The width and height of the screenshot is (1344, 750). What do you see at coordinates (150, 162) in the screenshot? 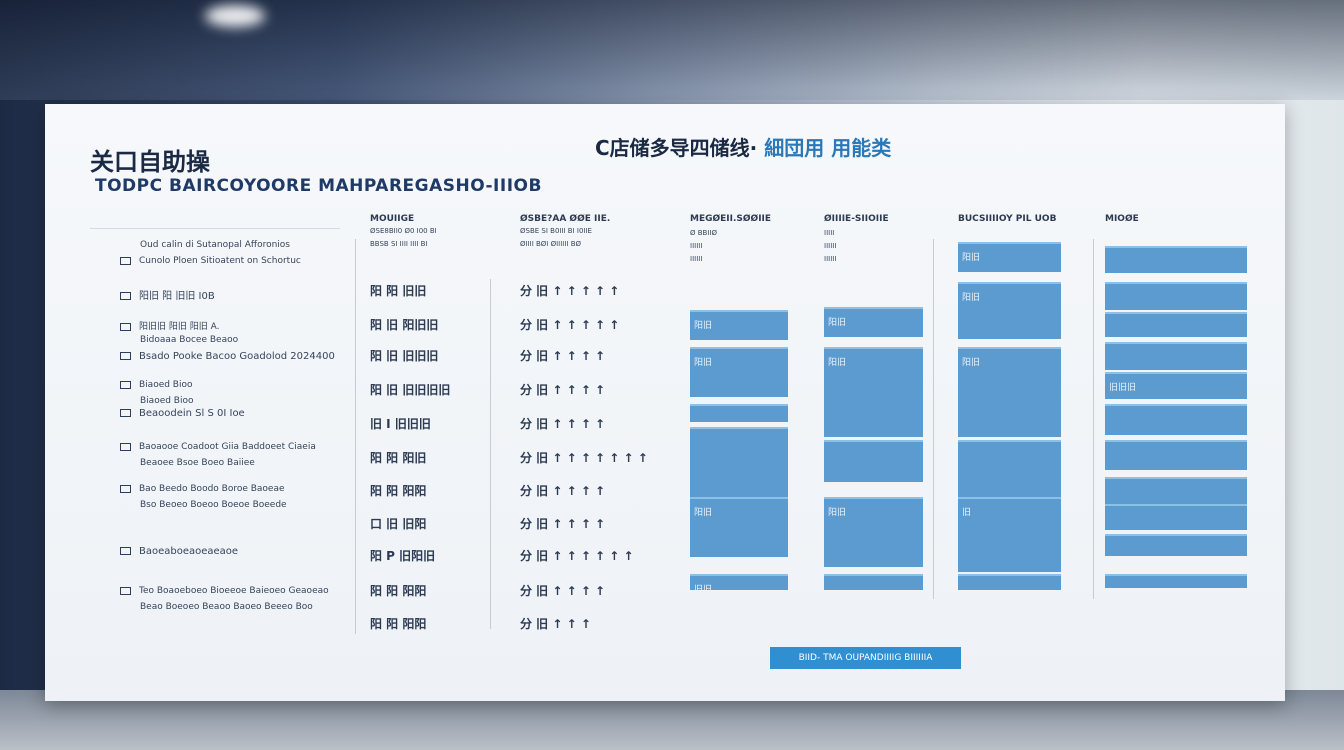
I see `title-cn: 关口自助操` at bounding box center [150, 162].